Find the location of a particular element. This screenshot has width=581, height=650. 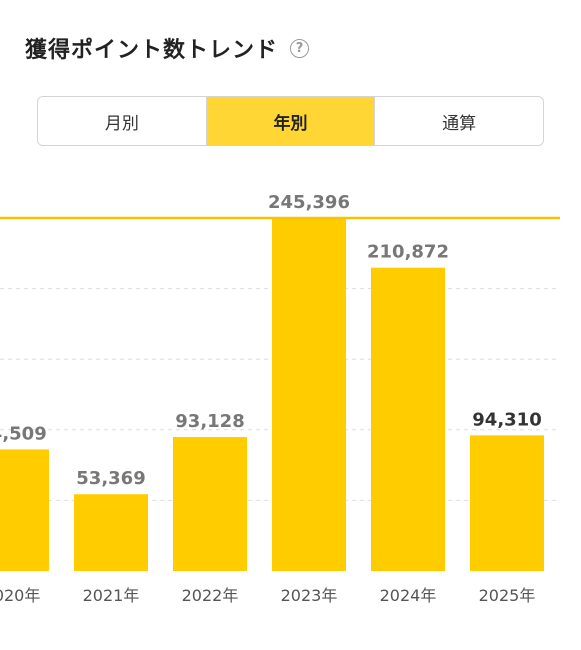

bar-value-label: 93,128 is located at coordinates (209, 421).